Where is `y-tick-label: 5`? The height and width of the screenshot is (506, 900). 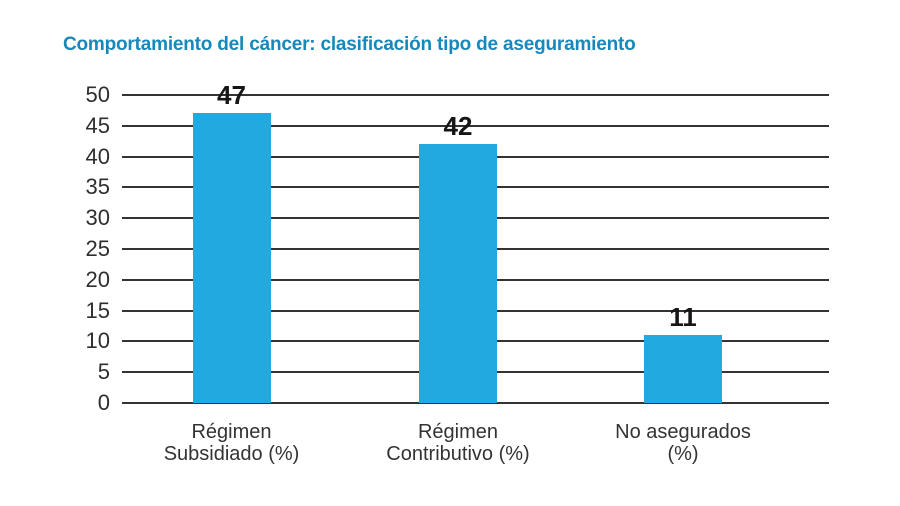 y-tick-label: 5 is located at coordinates (103, 371).